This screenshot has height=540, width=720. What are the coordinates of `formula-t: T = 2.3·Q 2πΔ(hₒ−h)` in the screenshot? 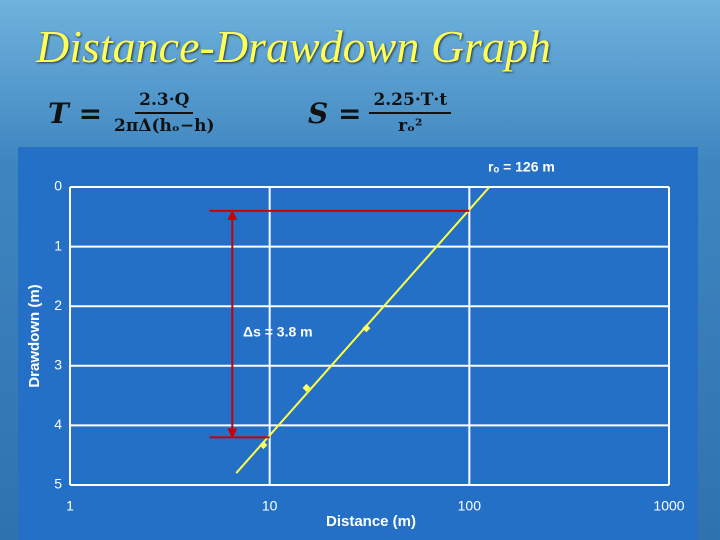 It's located at (133, 113).